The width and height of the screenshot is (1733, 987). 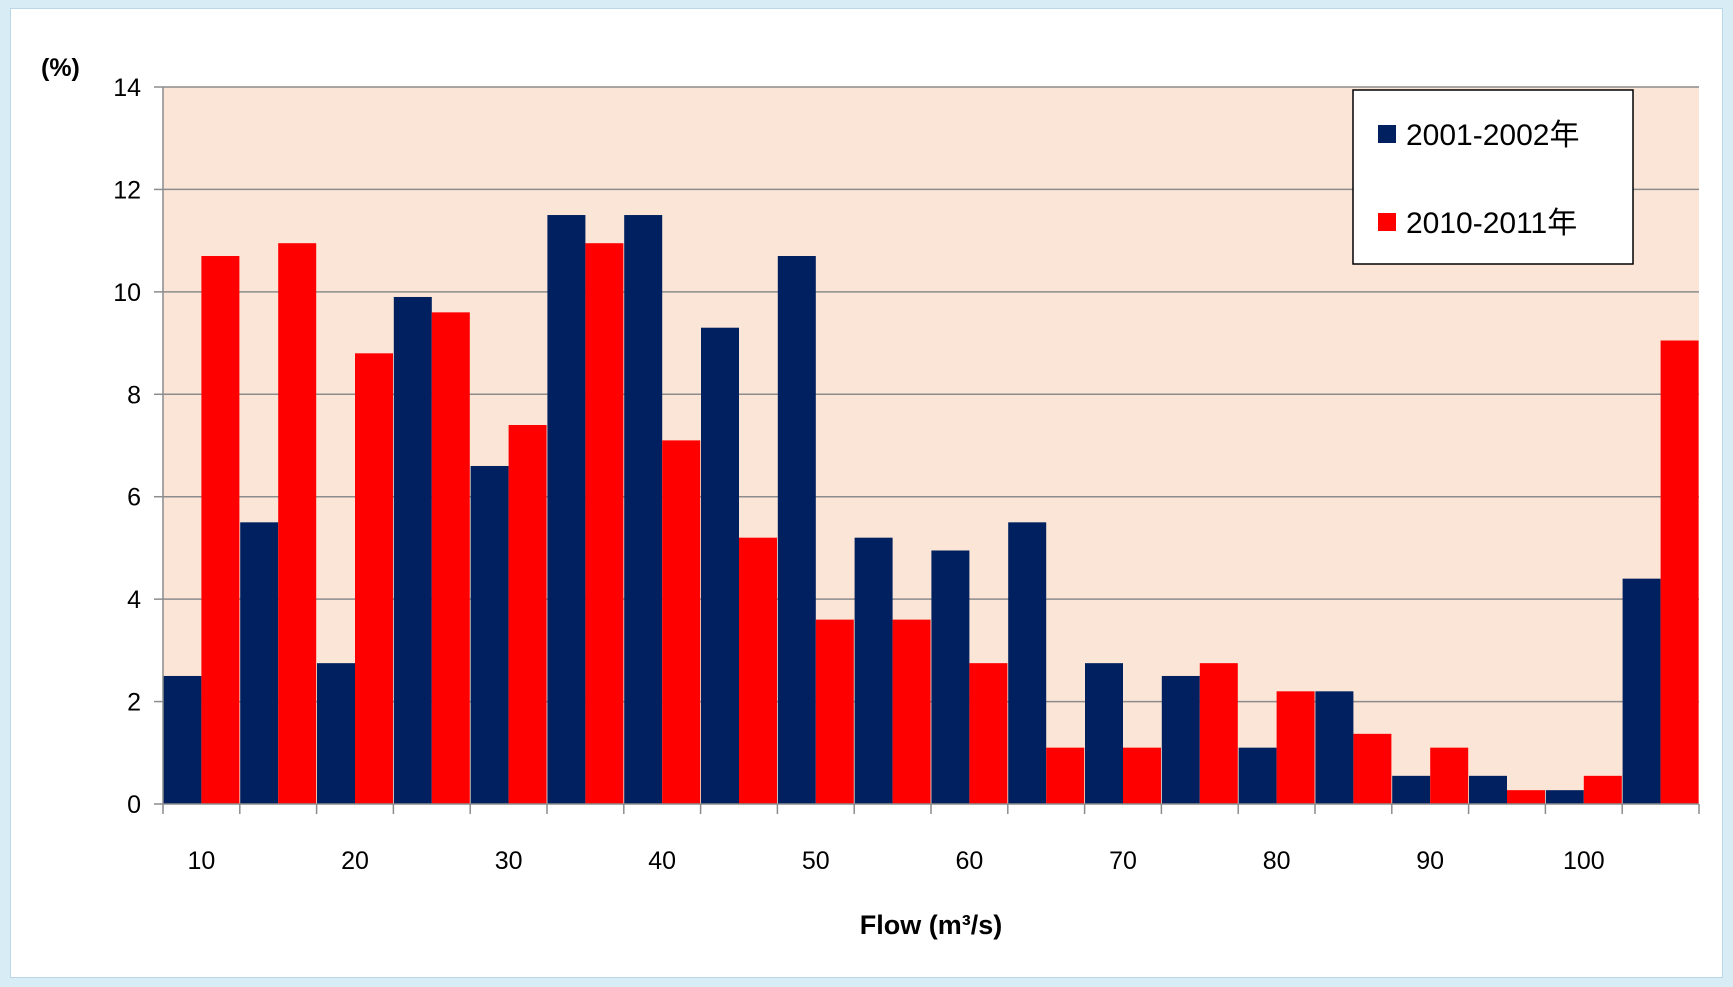 What do you see at coordinates (931, 925) in the screenshot?
I see `x-axis-title: Flow (m³/s)` at bounding box center [931, 925].